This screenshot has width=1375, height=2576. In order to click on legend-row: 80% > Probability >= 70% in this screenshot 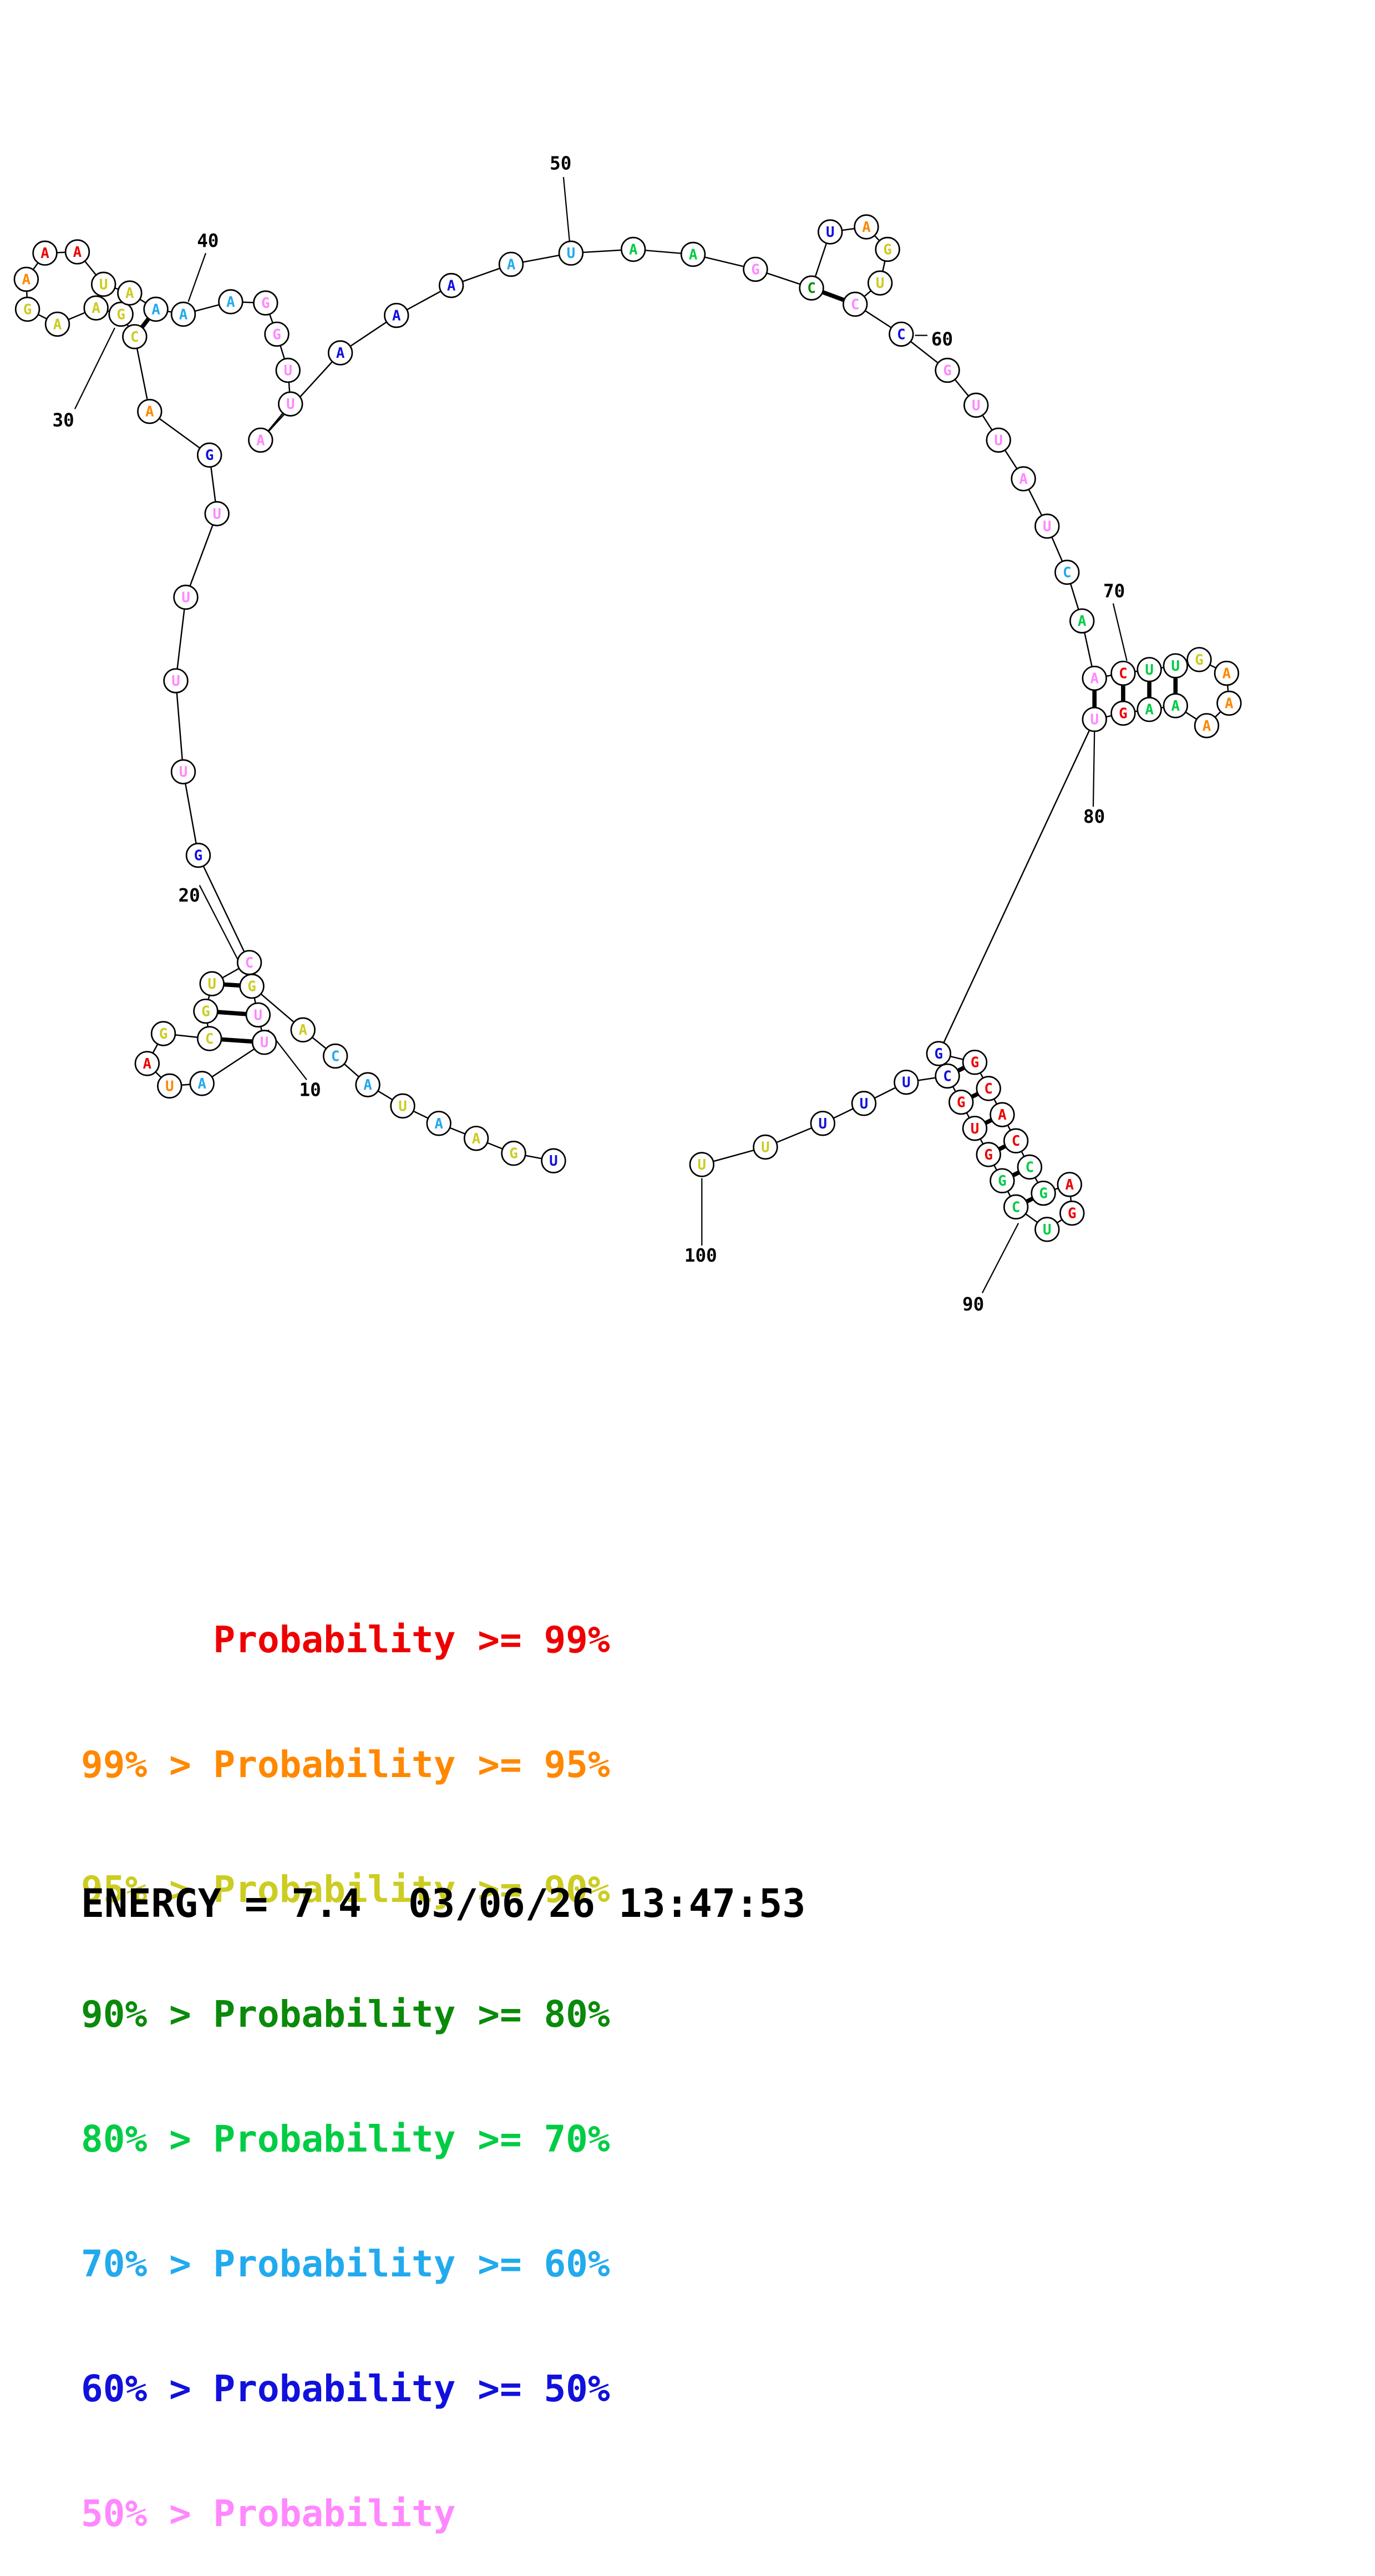, I will do `click(345, 2139)`.